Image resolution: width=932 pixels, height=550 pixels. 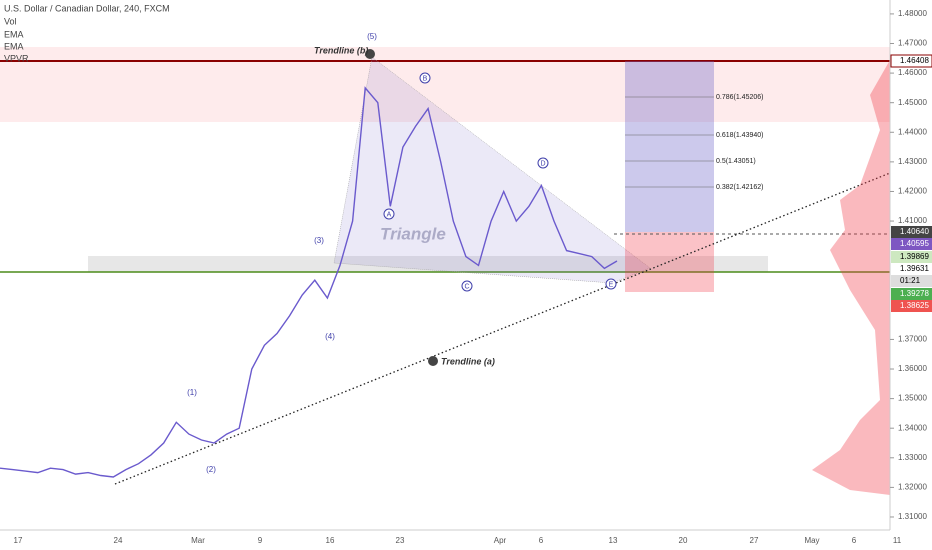 I want to click on y-tick-label: 1.43000, so click(x=912, y=161).